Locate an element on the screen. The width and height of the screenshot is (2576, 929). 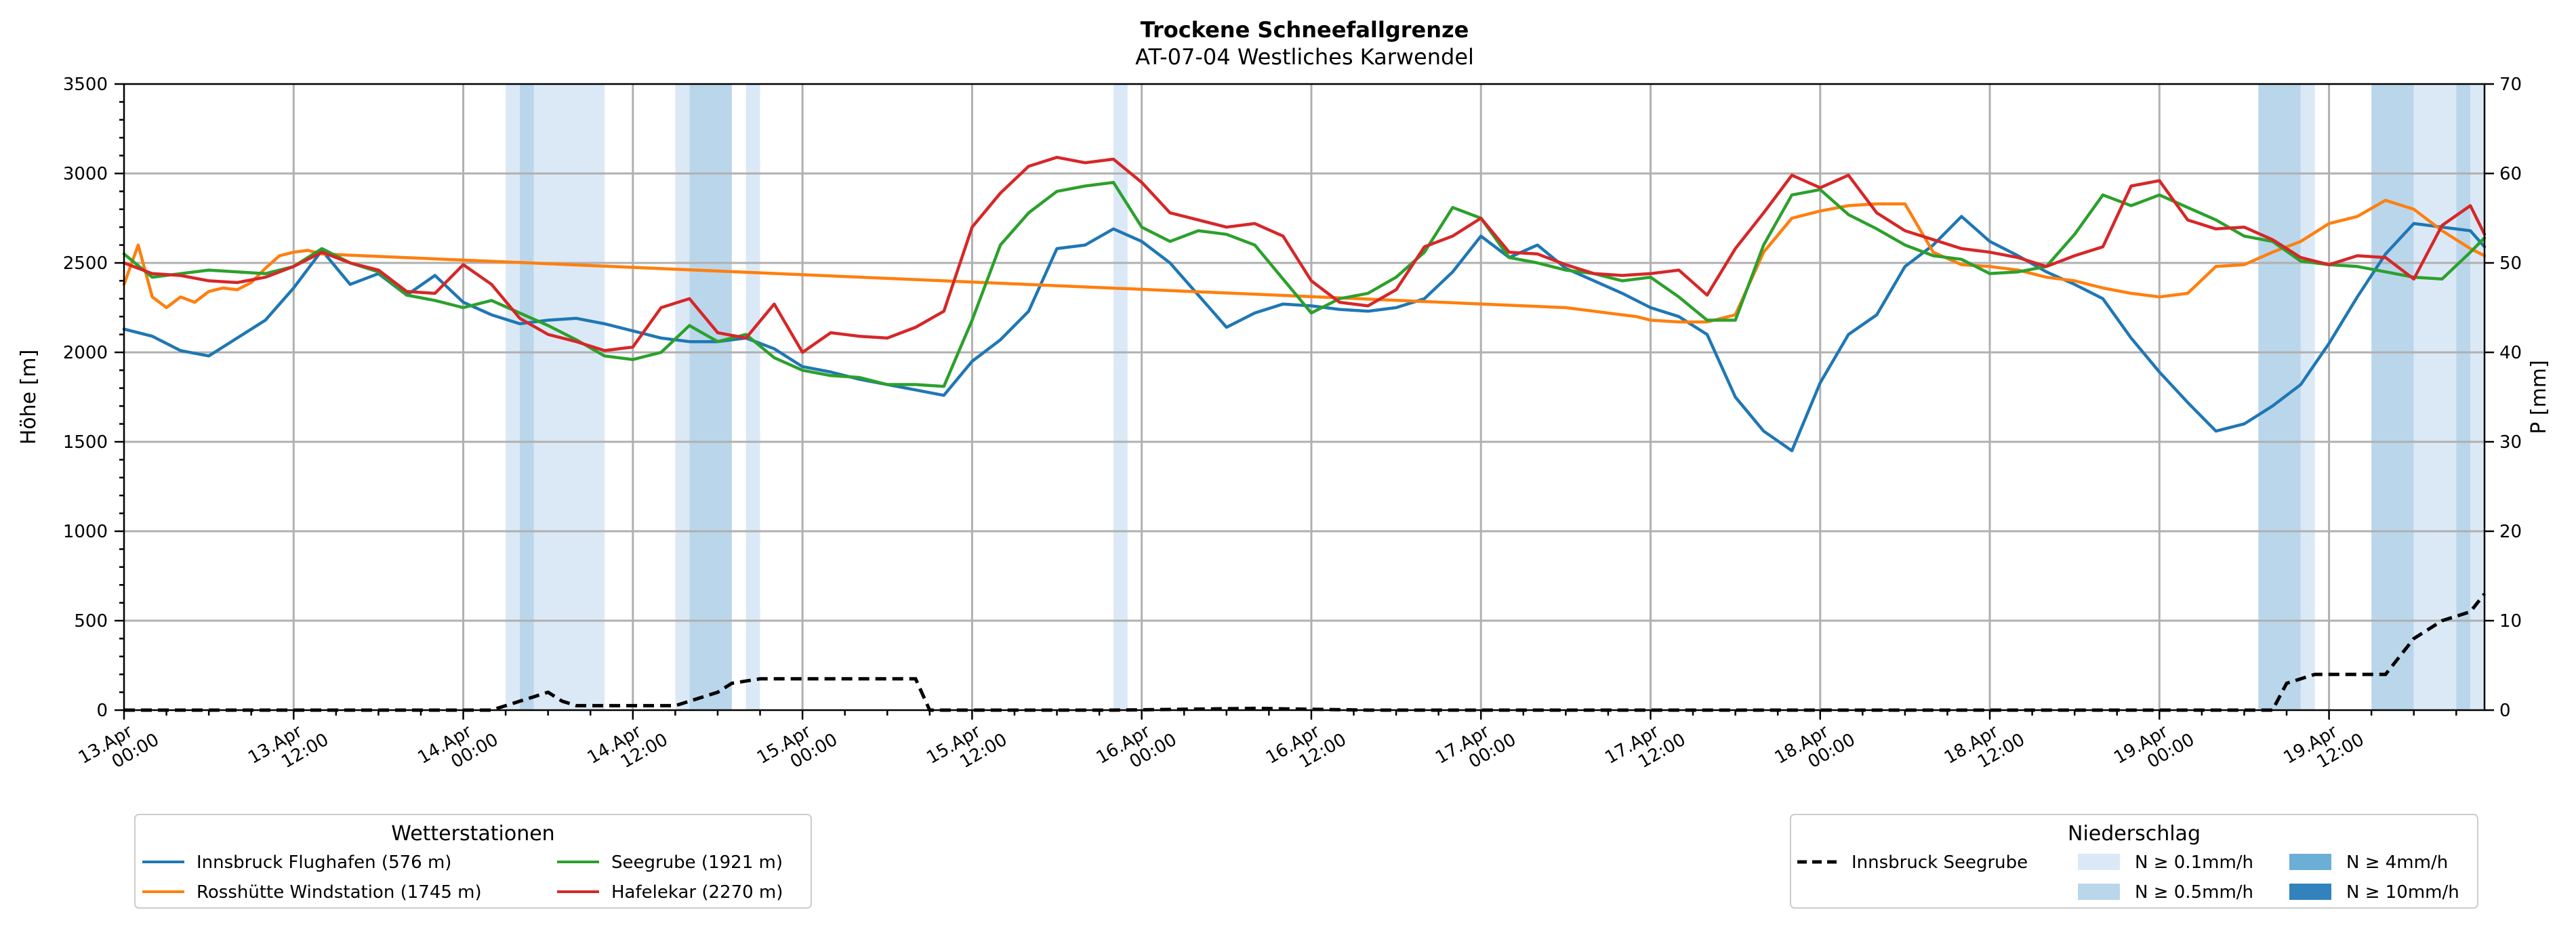
y-tick-label-2: 1000 is located at coordinates (86, 532).